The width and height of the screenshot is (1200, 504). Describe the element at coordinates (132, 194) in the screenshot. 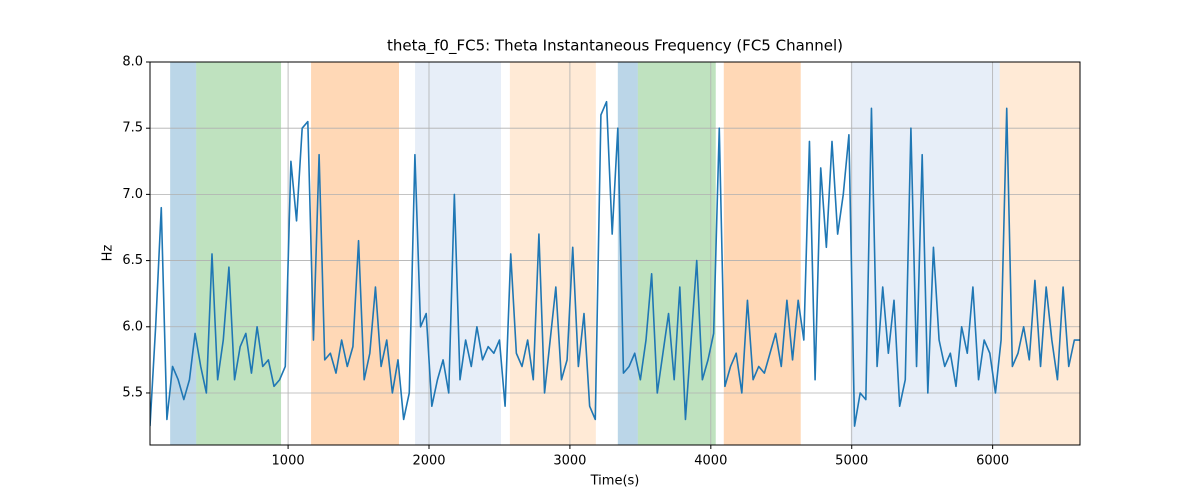

I see `y-tick-label: 7.0` at that location.